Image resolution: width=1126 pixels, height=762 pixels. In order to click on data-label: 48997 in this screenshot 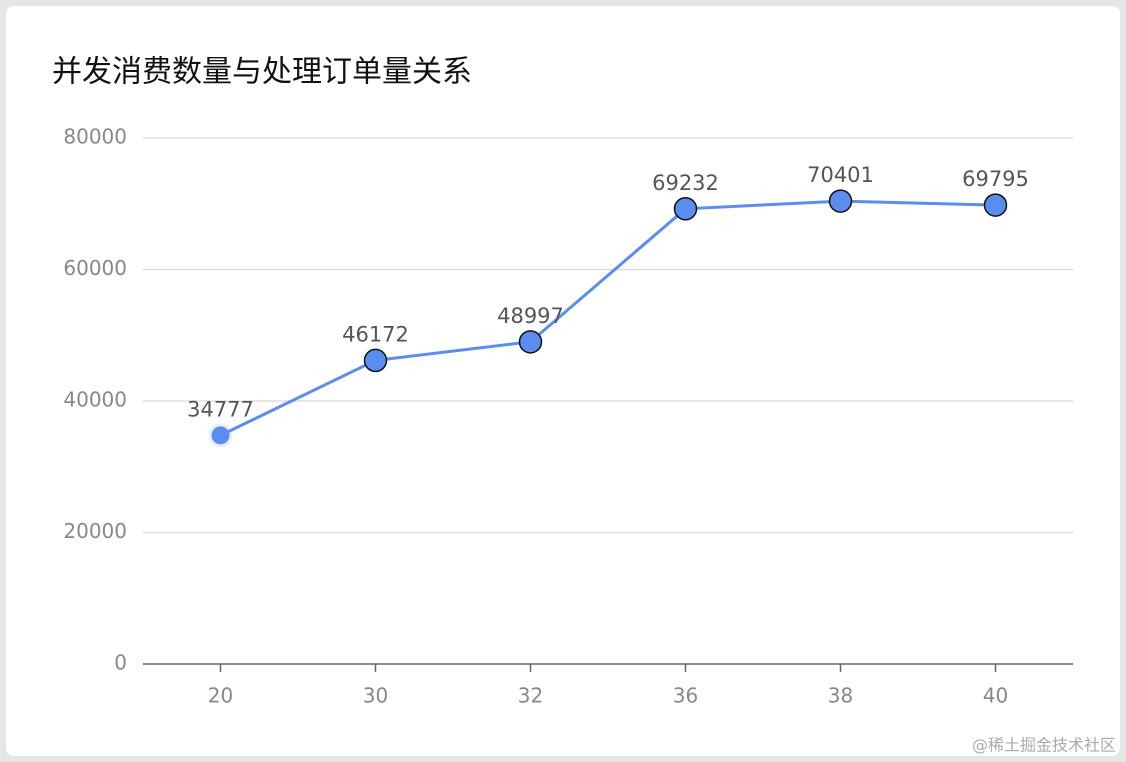, I will do `click(530, 316)`.